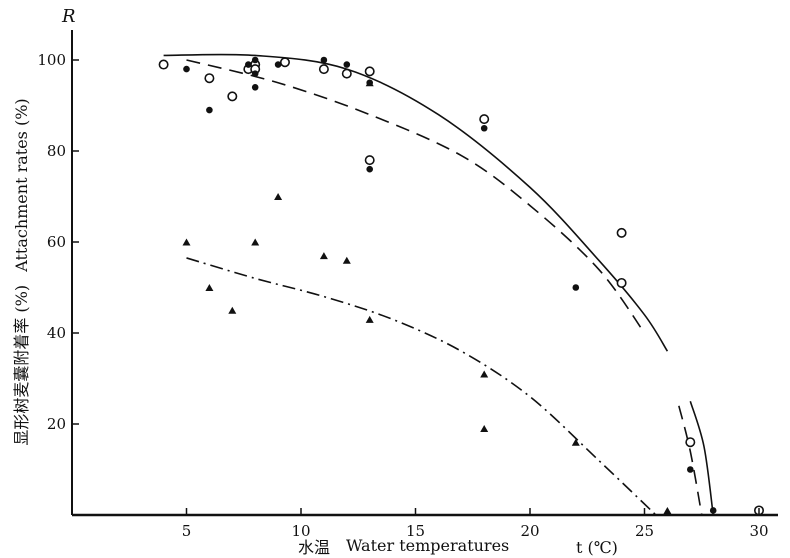 The width and height of the screenshot is (790, 558). I want to click on svg-text:显形树麦囊附着率 (%) Attachment: 显形树麦囊附着率 (%) Attachment rates (%), so click(21, 271).